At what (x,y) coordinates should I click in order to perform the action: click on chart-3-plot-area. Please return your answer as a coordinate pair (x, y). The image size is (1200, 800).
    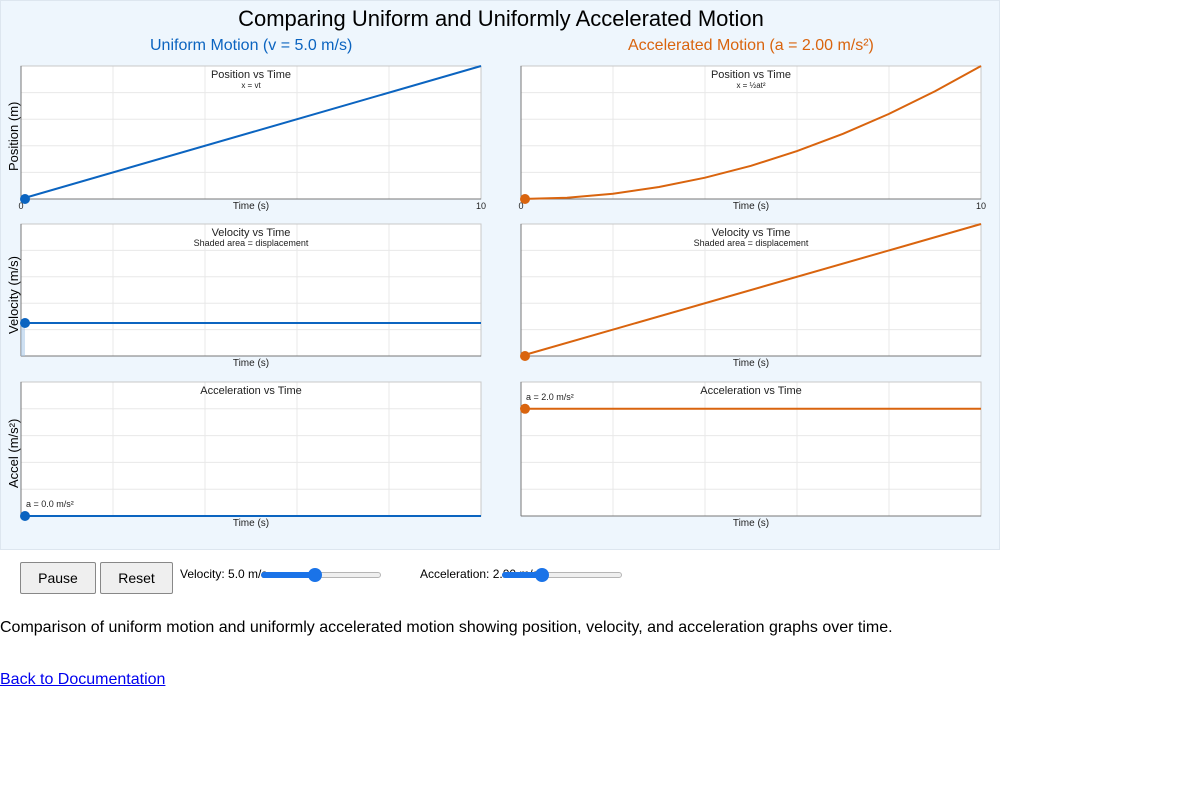
    Looking at the image, I should click on (251, 290).